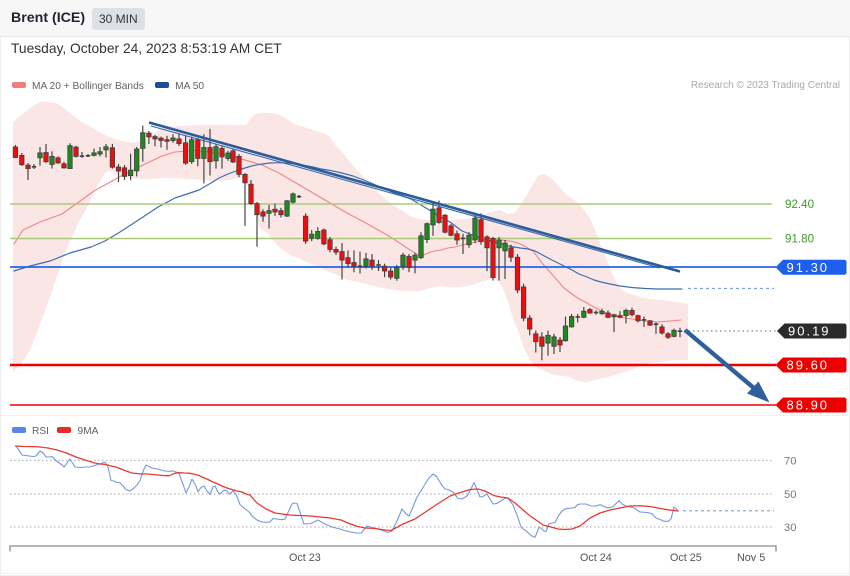 This screenshot has width=850, height=576. What do you see at coordinates (808, 267) in the screenshot?
I see `svg-text: 91.30` at bounding box center [808, 267].